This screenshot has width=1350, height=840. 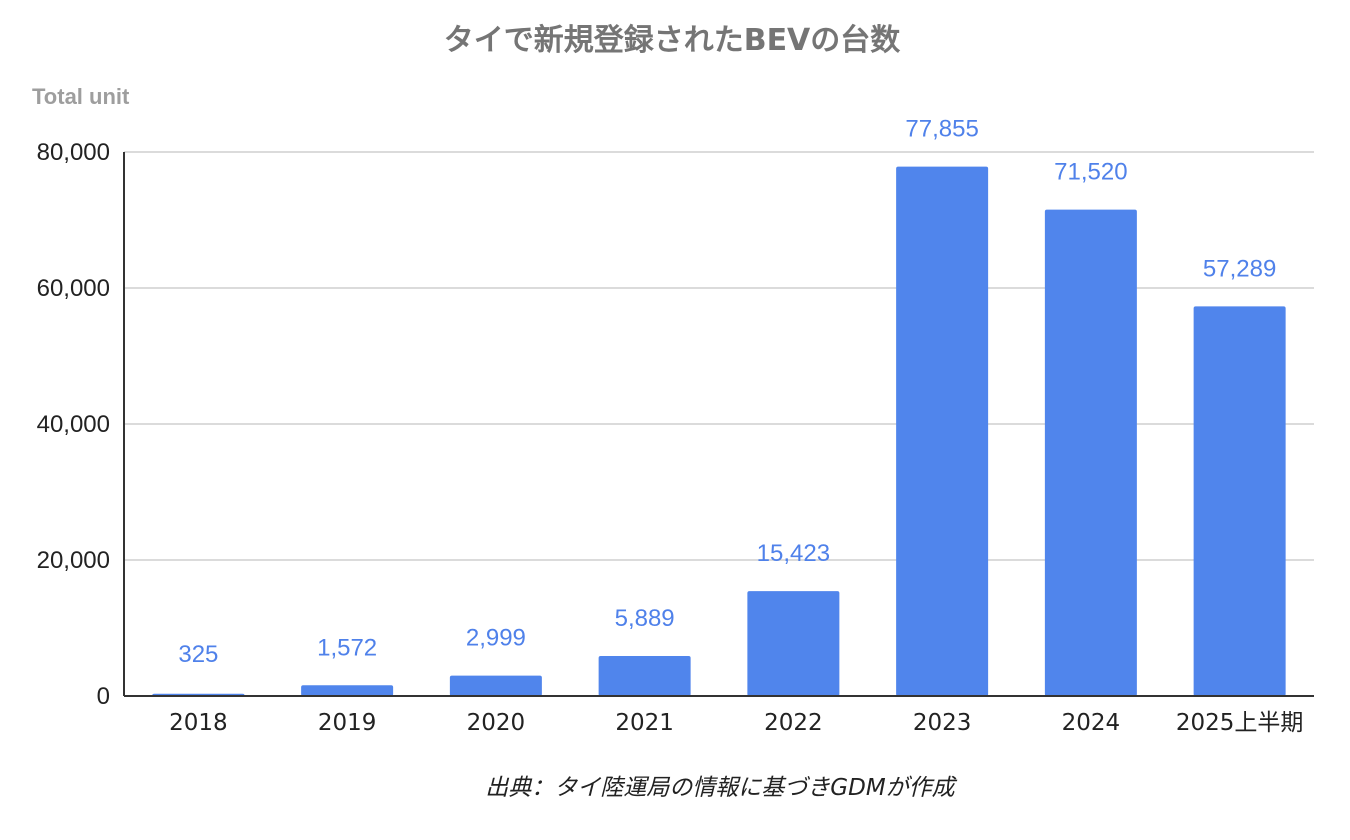 What do you see at coordinates (721, 788) in the screenshot?
I see `source-footnote: 出典：タイ陸運局の情報に基づきGDMが作成` at bounding box center [721, 788].